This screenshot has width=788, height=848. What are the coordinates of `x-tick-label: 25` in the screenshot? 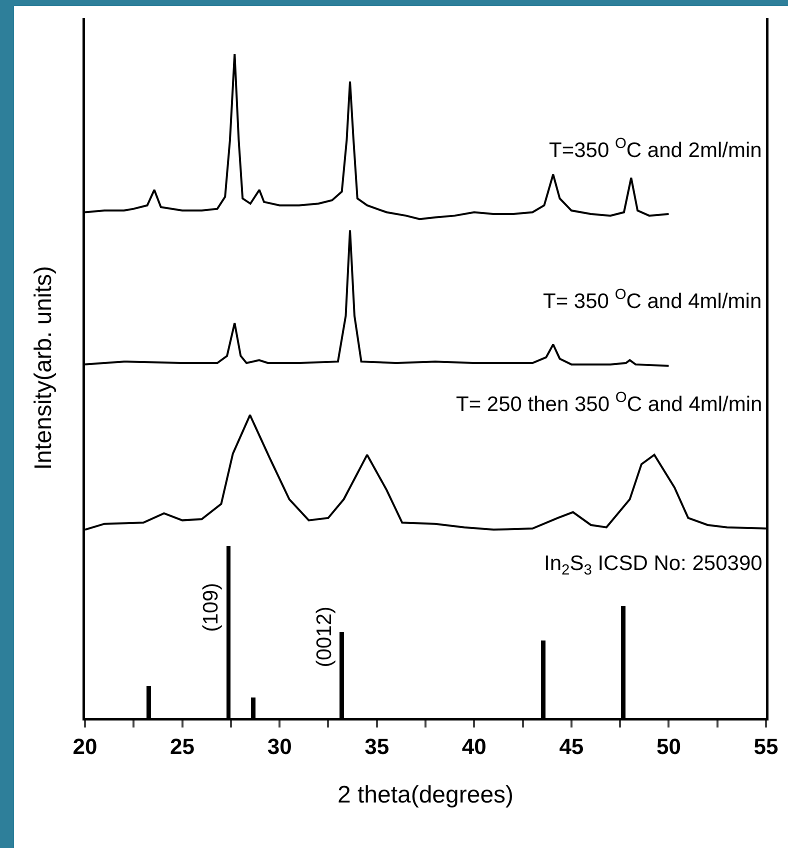 It's located at (182, 746).